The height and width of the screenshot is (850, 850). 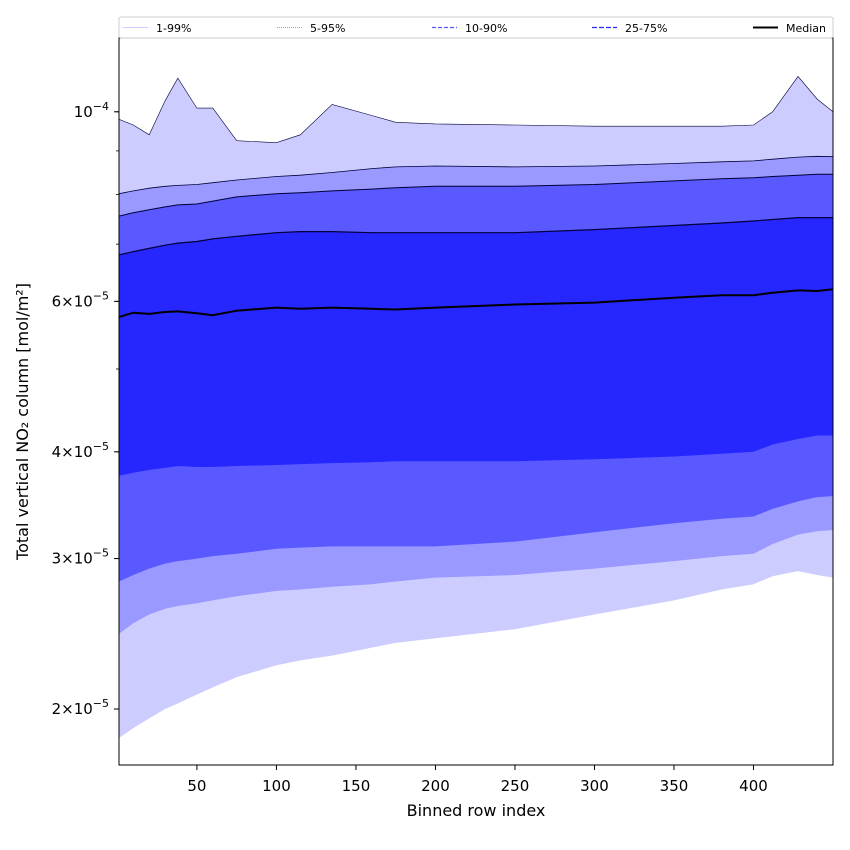 What do you see at coordinates (646, 28) in the screenshot?
I see `legend-label: 25-75%` at bounding box center [646, 28].